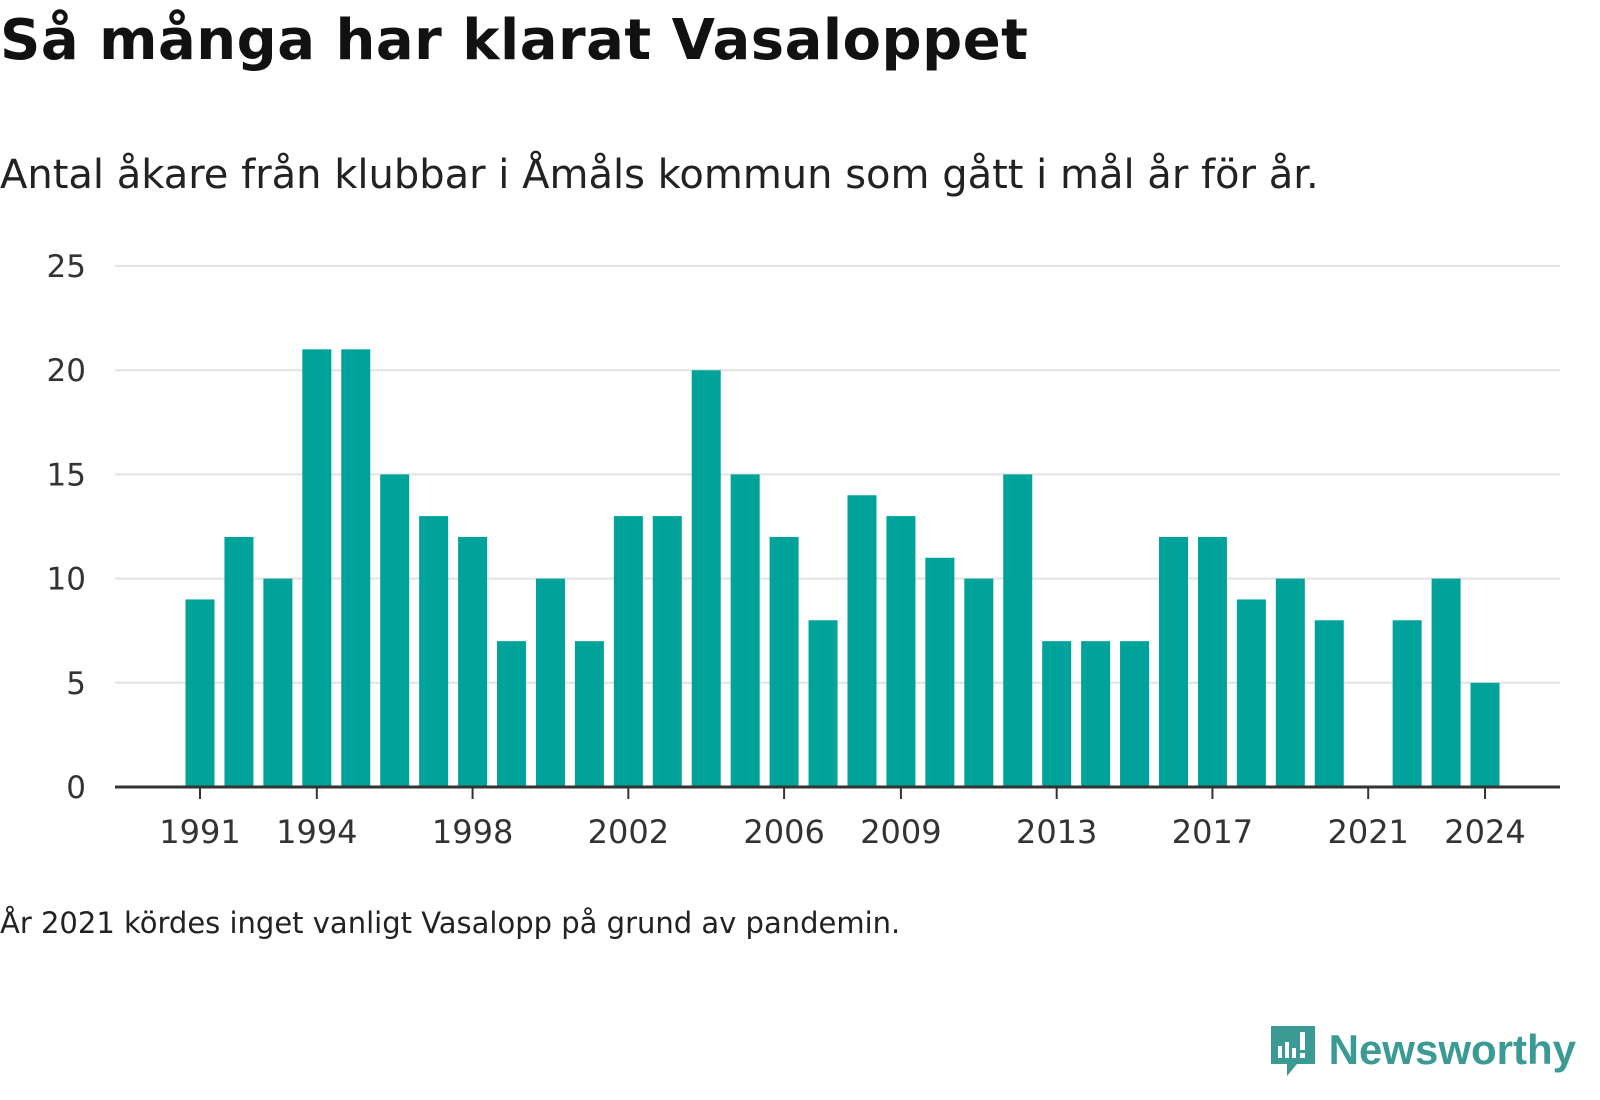 This screenshot has width=1600, height=1100. What do you see at coordinates (66, 475) in the screenshot?
I see `y-tick-label: 15` at bounding box center [66, 475].